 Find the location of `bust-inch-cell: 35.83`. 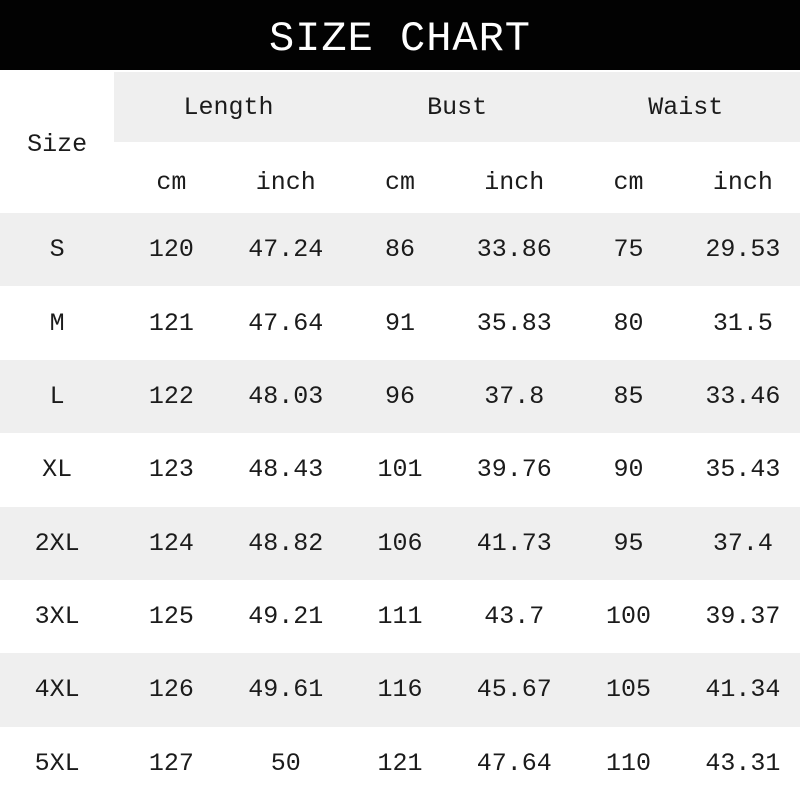

bust-inch-cell: 35.83 is located at coordinates (514, 323).